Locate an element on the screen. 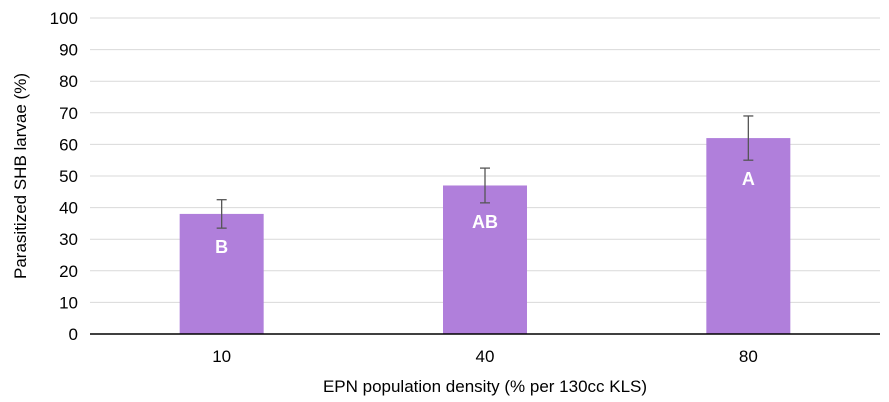  y-tick-label: 60 is located at coordinates (68, 144).